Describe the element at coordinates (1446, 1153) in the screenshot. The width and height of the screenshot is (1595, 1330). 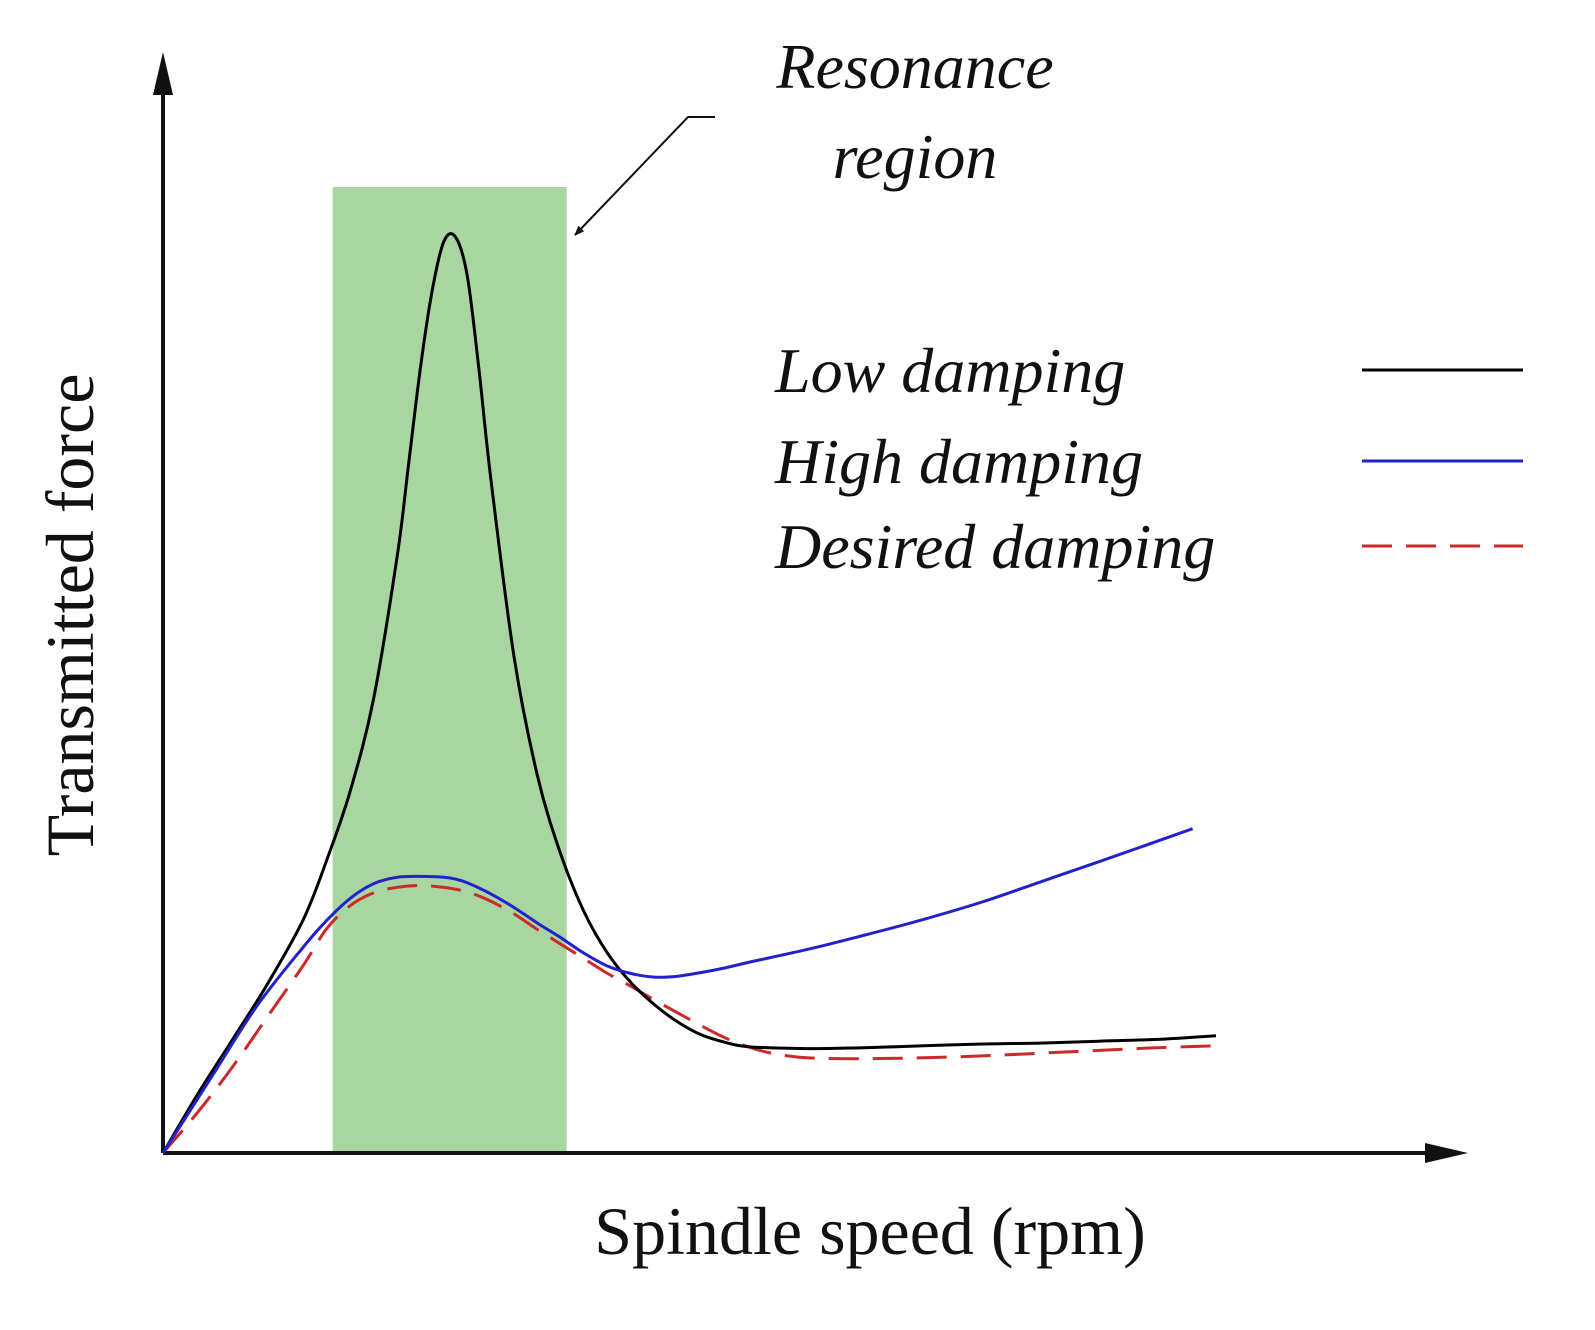
I see `x-axis-arrow` at that location.